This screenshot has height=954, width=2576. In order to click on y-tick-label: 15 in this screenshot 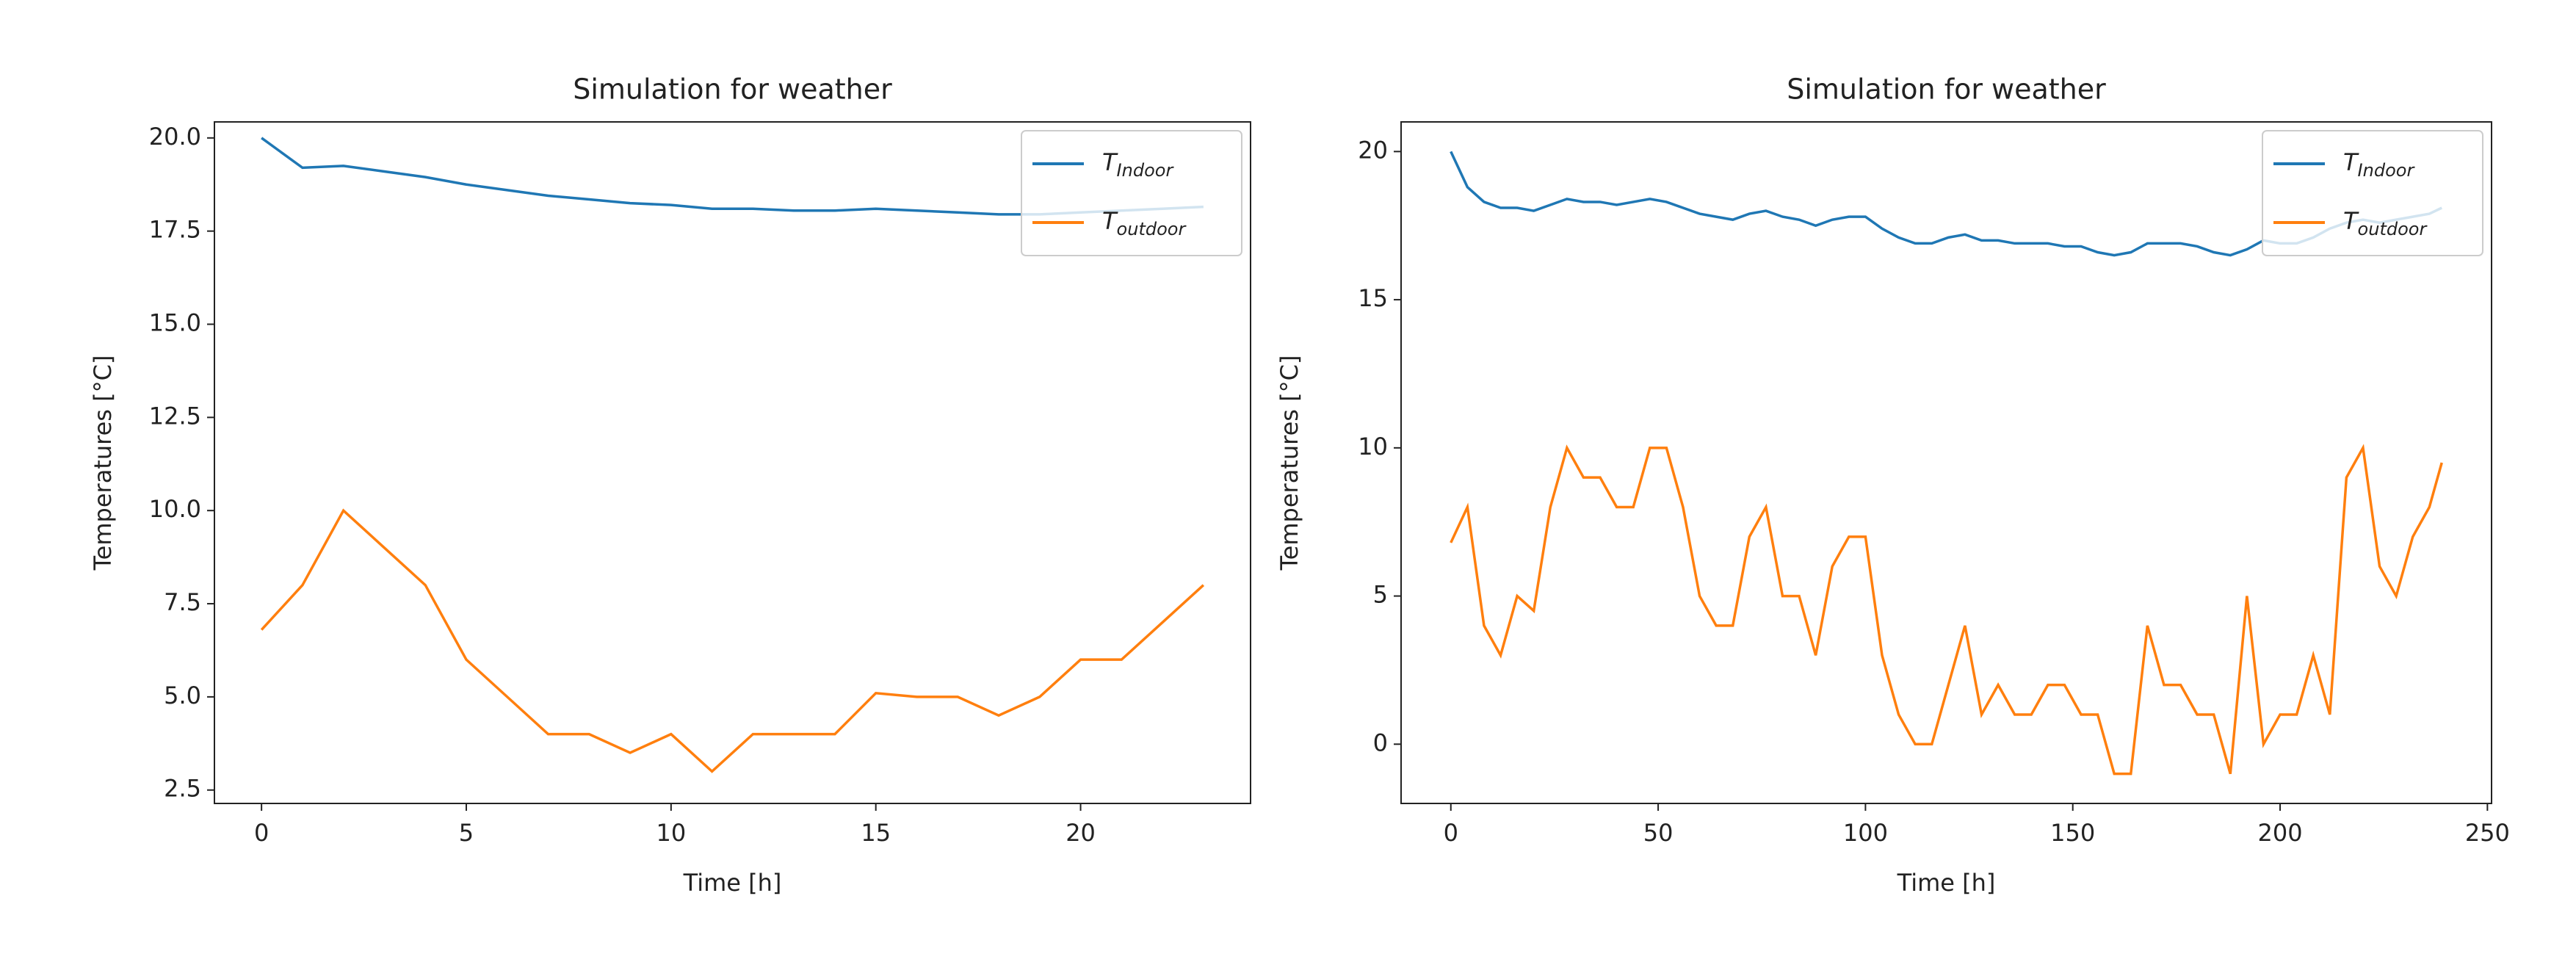, I will do `click(1373, 298)`.